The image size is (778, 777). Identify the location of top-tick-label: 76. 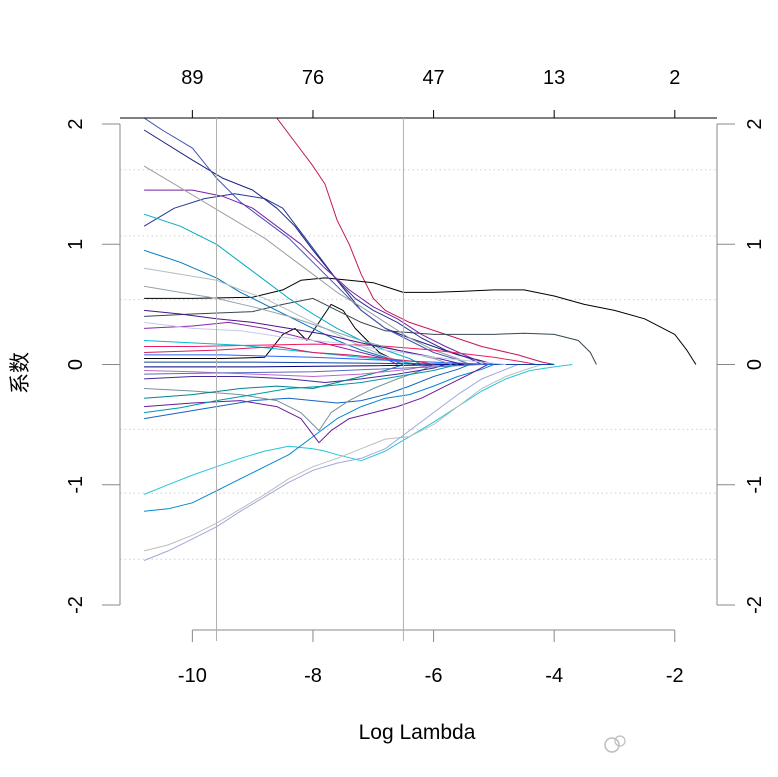
(313, 78).